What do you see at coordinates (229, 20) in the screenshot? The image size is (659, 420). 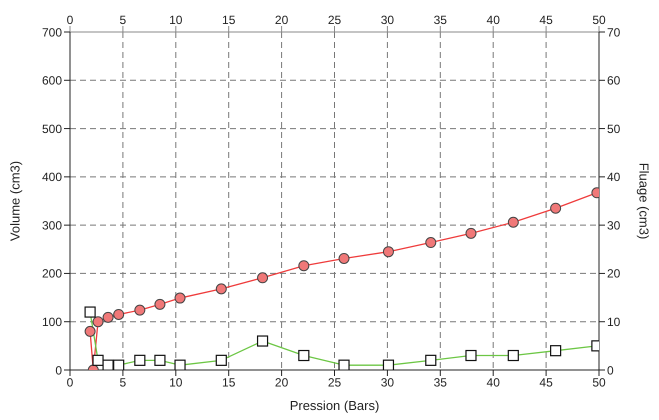 I see `x-tick-label: 15` at bounding box center [229, 20].